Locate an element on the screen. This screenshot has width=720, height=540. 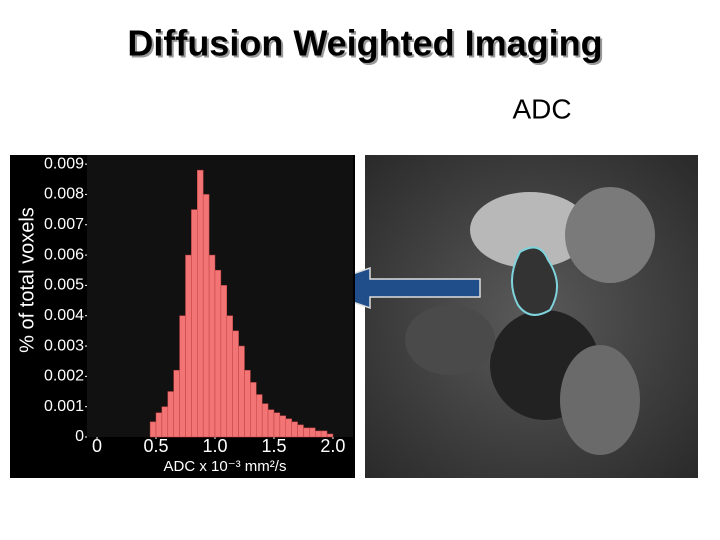
slide-title: Diffusion Weighted Imaging is located at coordinates (364, 43).